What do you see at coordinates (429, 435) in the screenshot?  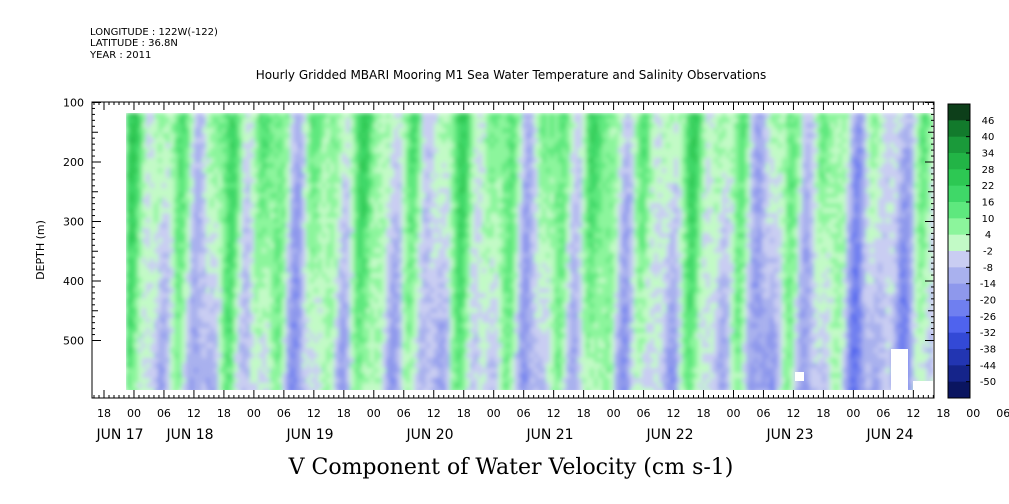 I see `x-date-label: JUN 20` at bounding box center [429, 435].